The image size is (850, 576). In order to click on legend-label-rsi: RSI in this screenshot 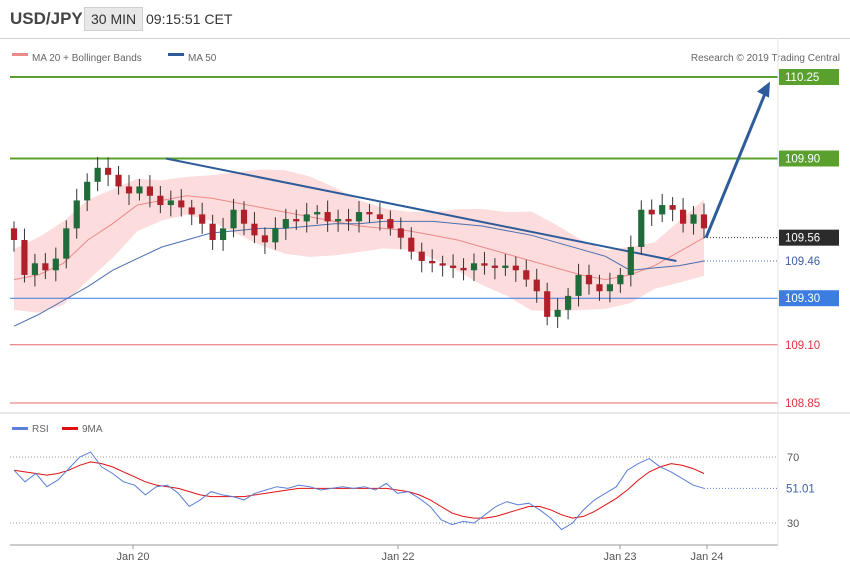, I will do `click(40, 429)`.